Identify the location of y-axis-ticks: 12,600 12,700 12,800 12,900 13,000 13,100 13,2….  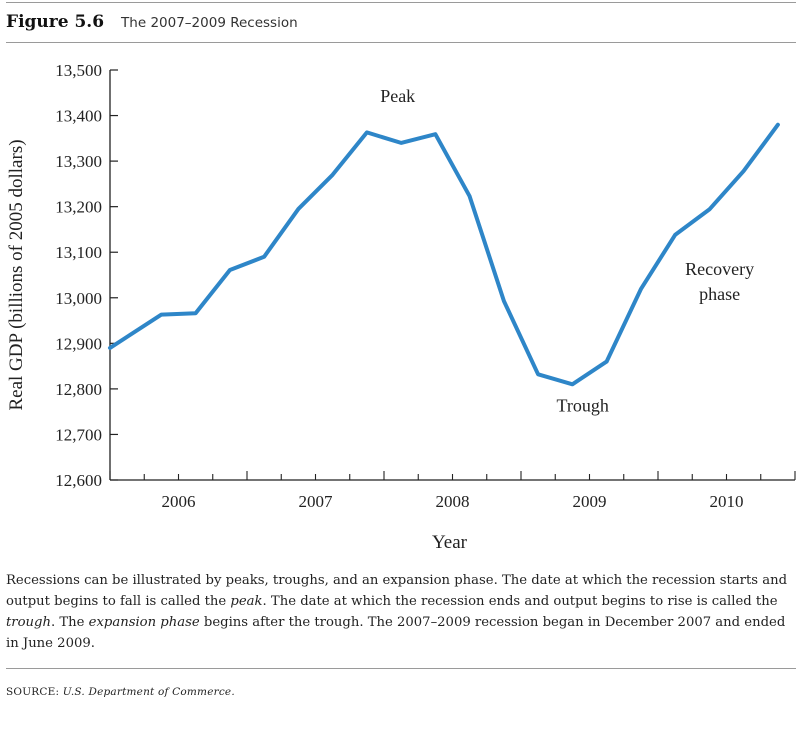
(86, 275).